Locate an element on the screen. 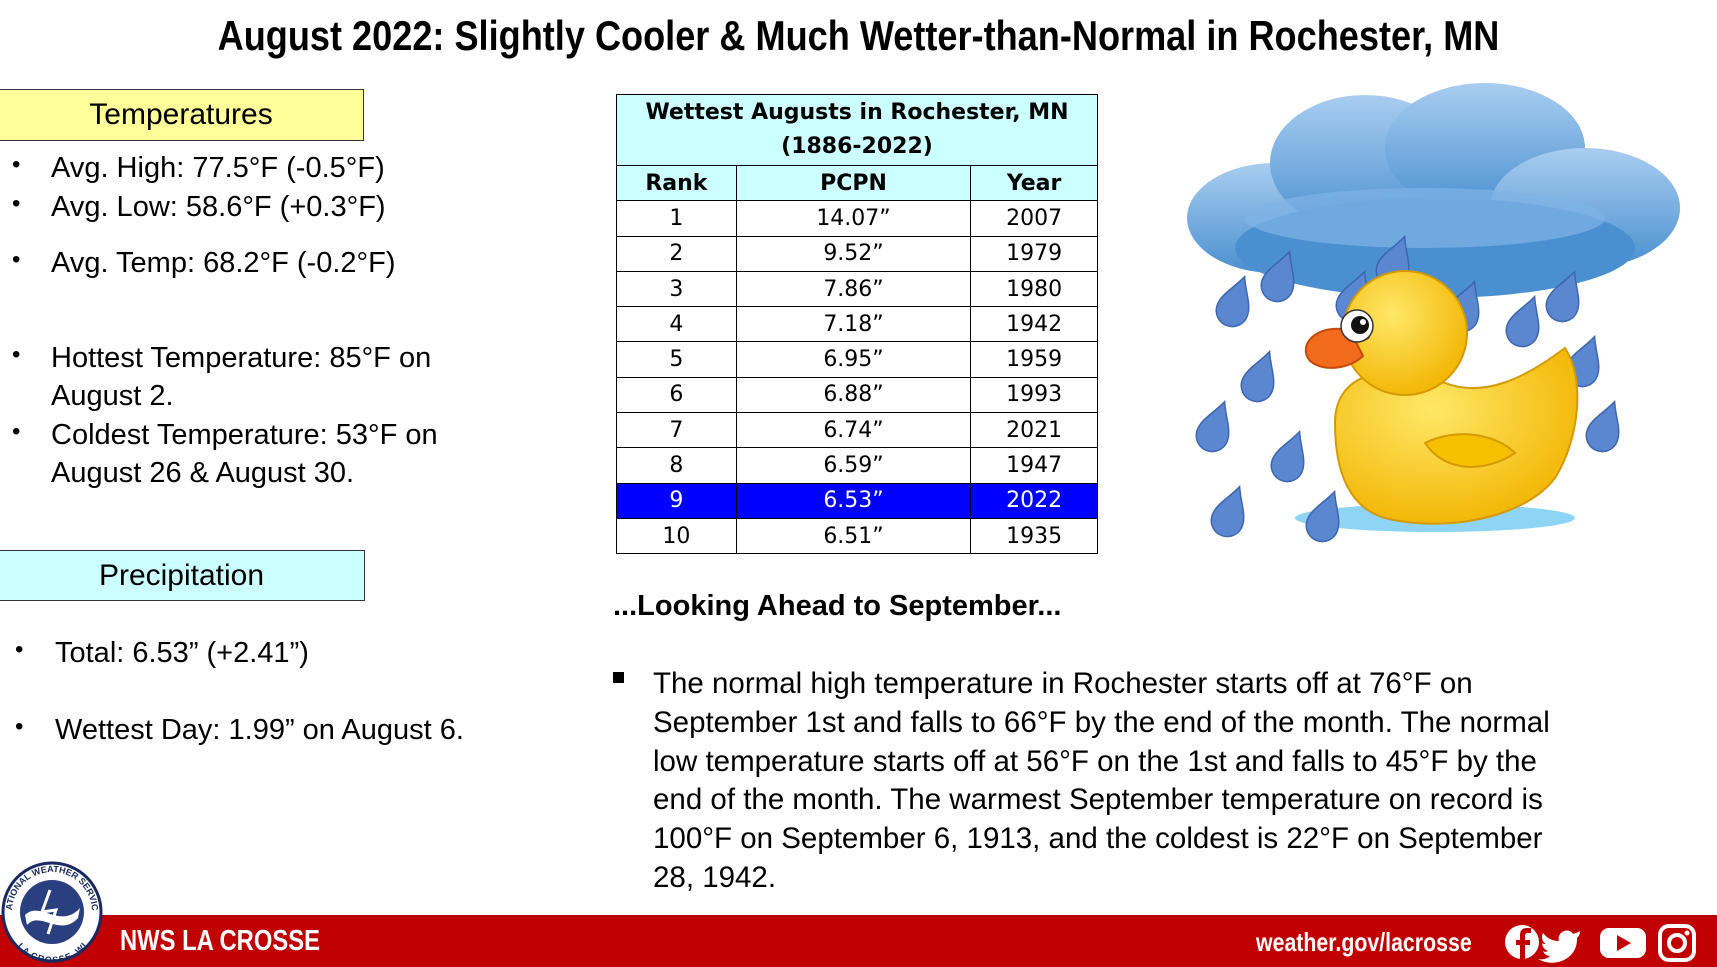 This screenshot has width=1717, height=967. header-row: Rank PCPN Year is located at coordinates (857, 183).